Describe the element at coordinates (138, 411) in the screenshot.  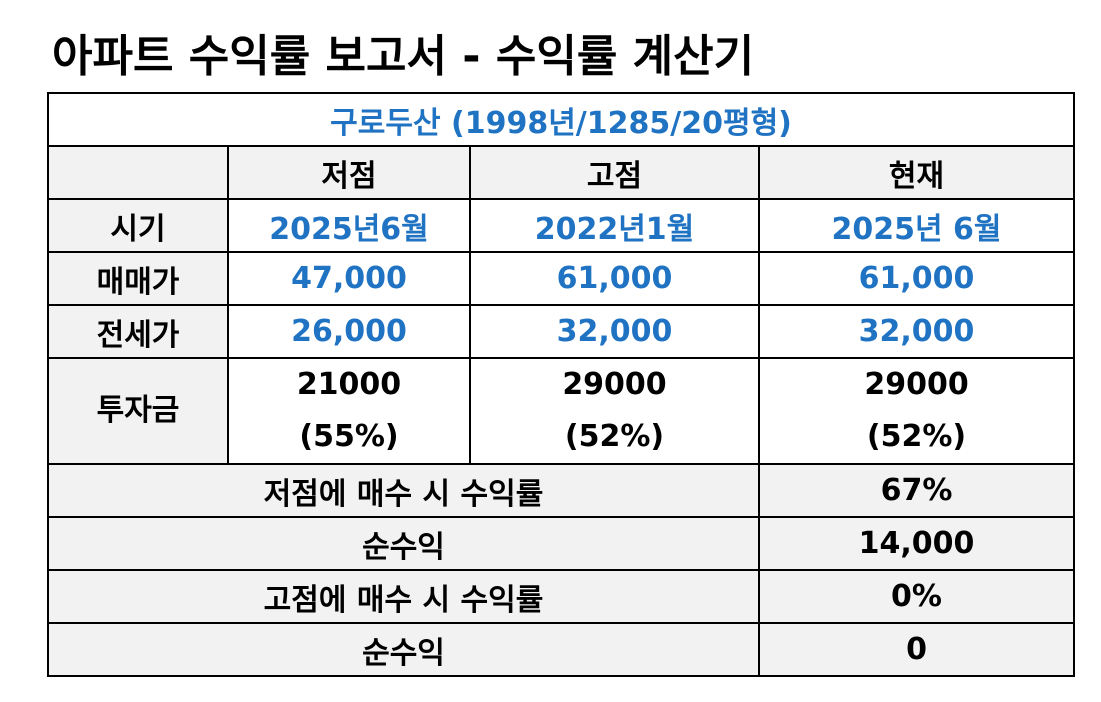
I see `row-label-investment: 투자금` at that location.